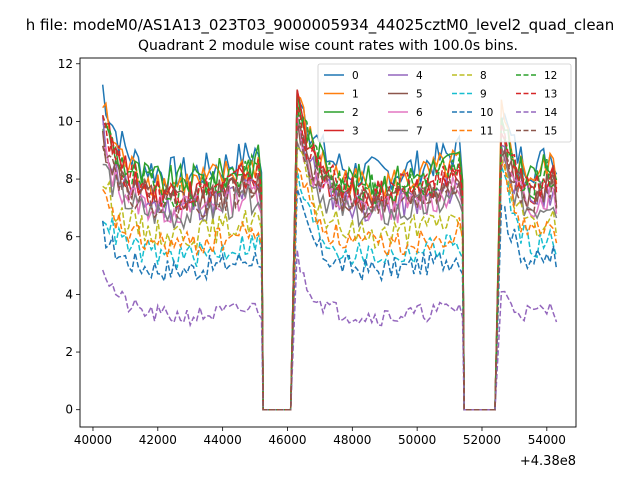  What do you see at coordinates (355, 113) in the screenshot?
I see `legend-label: 2` at bounding box center [355, 113].